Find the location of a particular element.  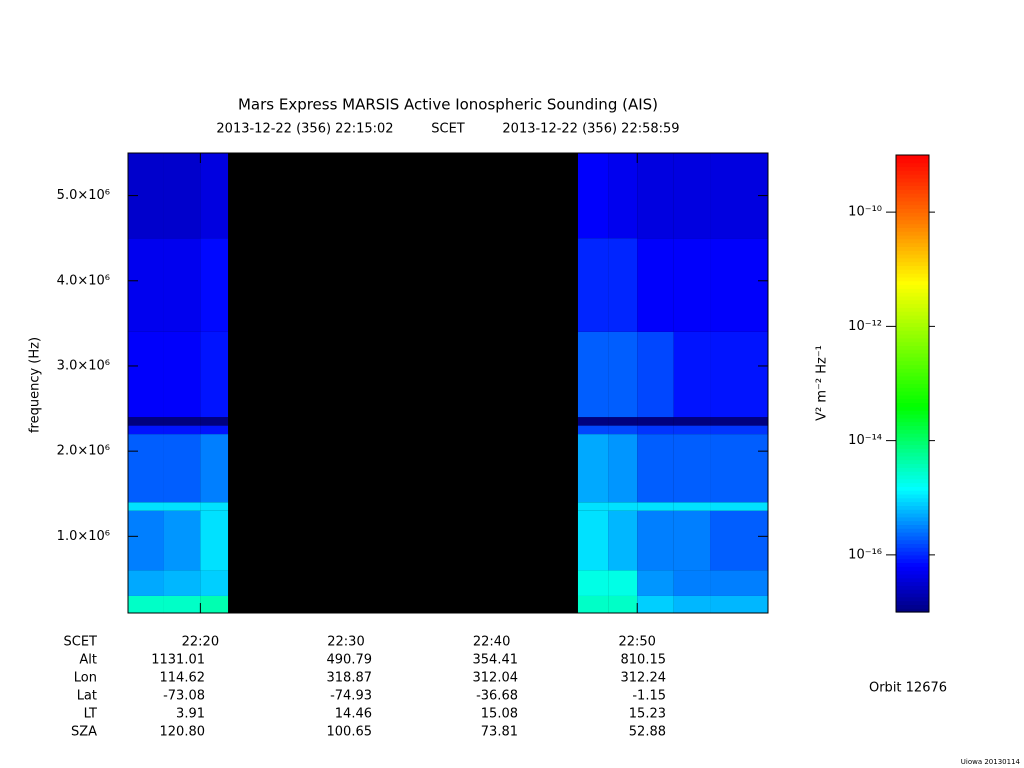

ephemeris-label: LT is located at coordinates (90, 714).